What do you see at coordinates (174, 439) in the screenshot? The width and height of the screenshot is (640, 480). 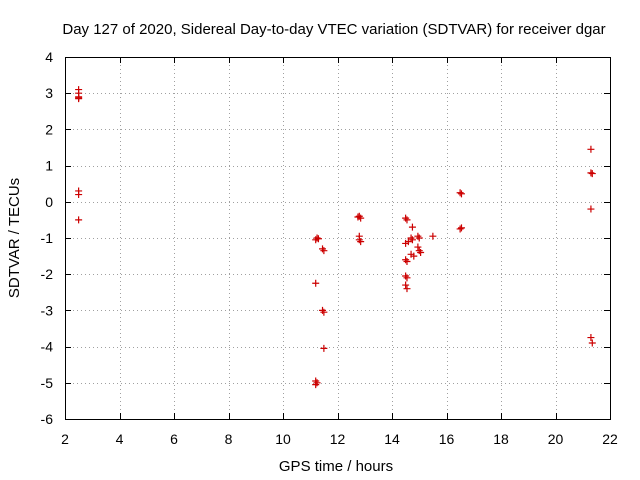 I see `x-tick-label: 6` at bounding box center [174, 439].